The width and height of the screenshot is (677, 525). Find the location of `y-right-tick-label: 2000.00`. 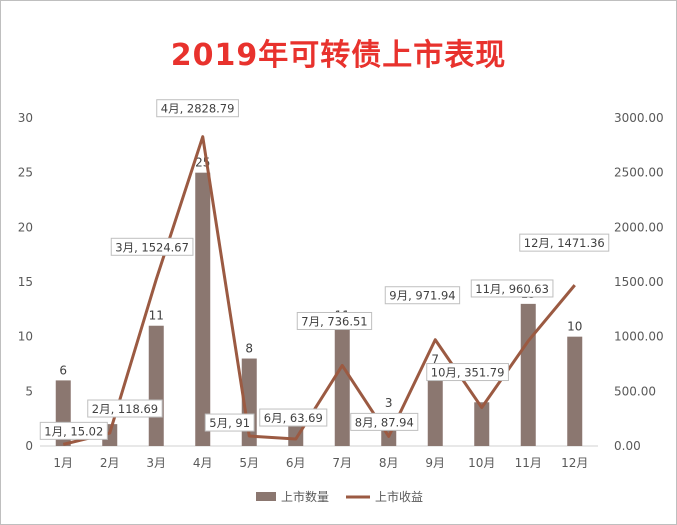

y-right-tick-label: 2000.00 is located at coordinates (639, 227).